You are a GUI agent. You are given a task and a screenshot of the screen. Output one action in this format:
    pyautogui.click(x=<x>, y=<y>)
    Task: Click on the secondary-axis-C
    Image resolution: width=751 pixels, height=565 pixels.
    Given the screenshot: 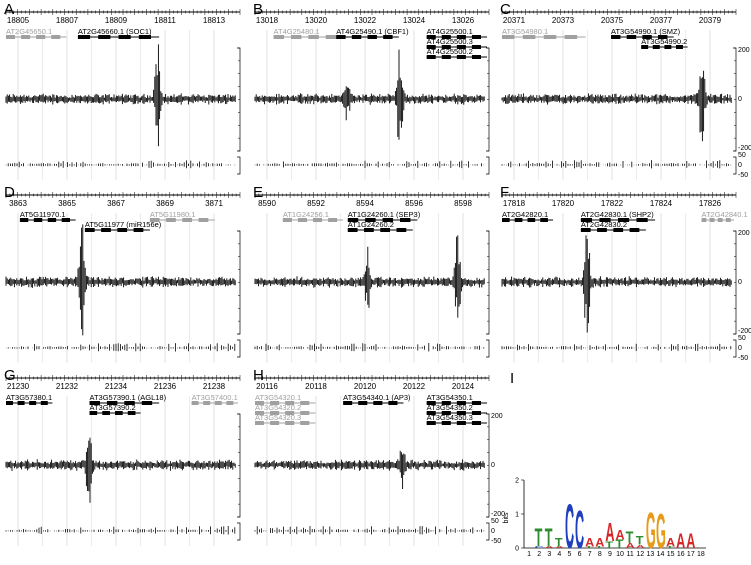 What is the action you would take?
    pyautogui.click(x=735, y=165)
    